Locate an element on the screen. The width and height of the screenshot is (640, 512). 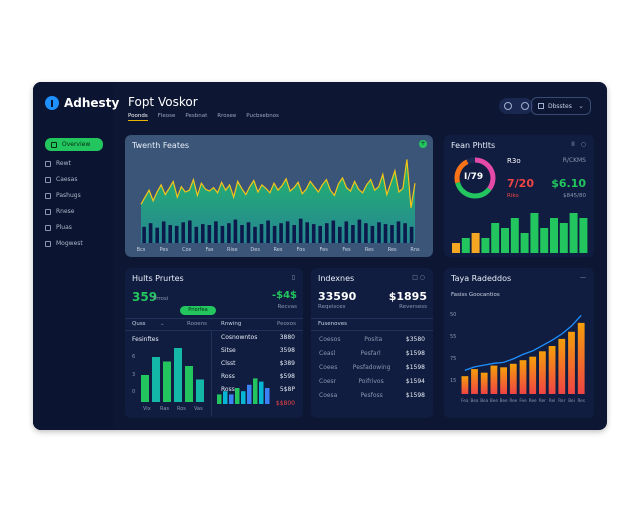
table-row: Coesos Posita $3580 is located at coordinates (372, 339).